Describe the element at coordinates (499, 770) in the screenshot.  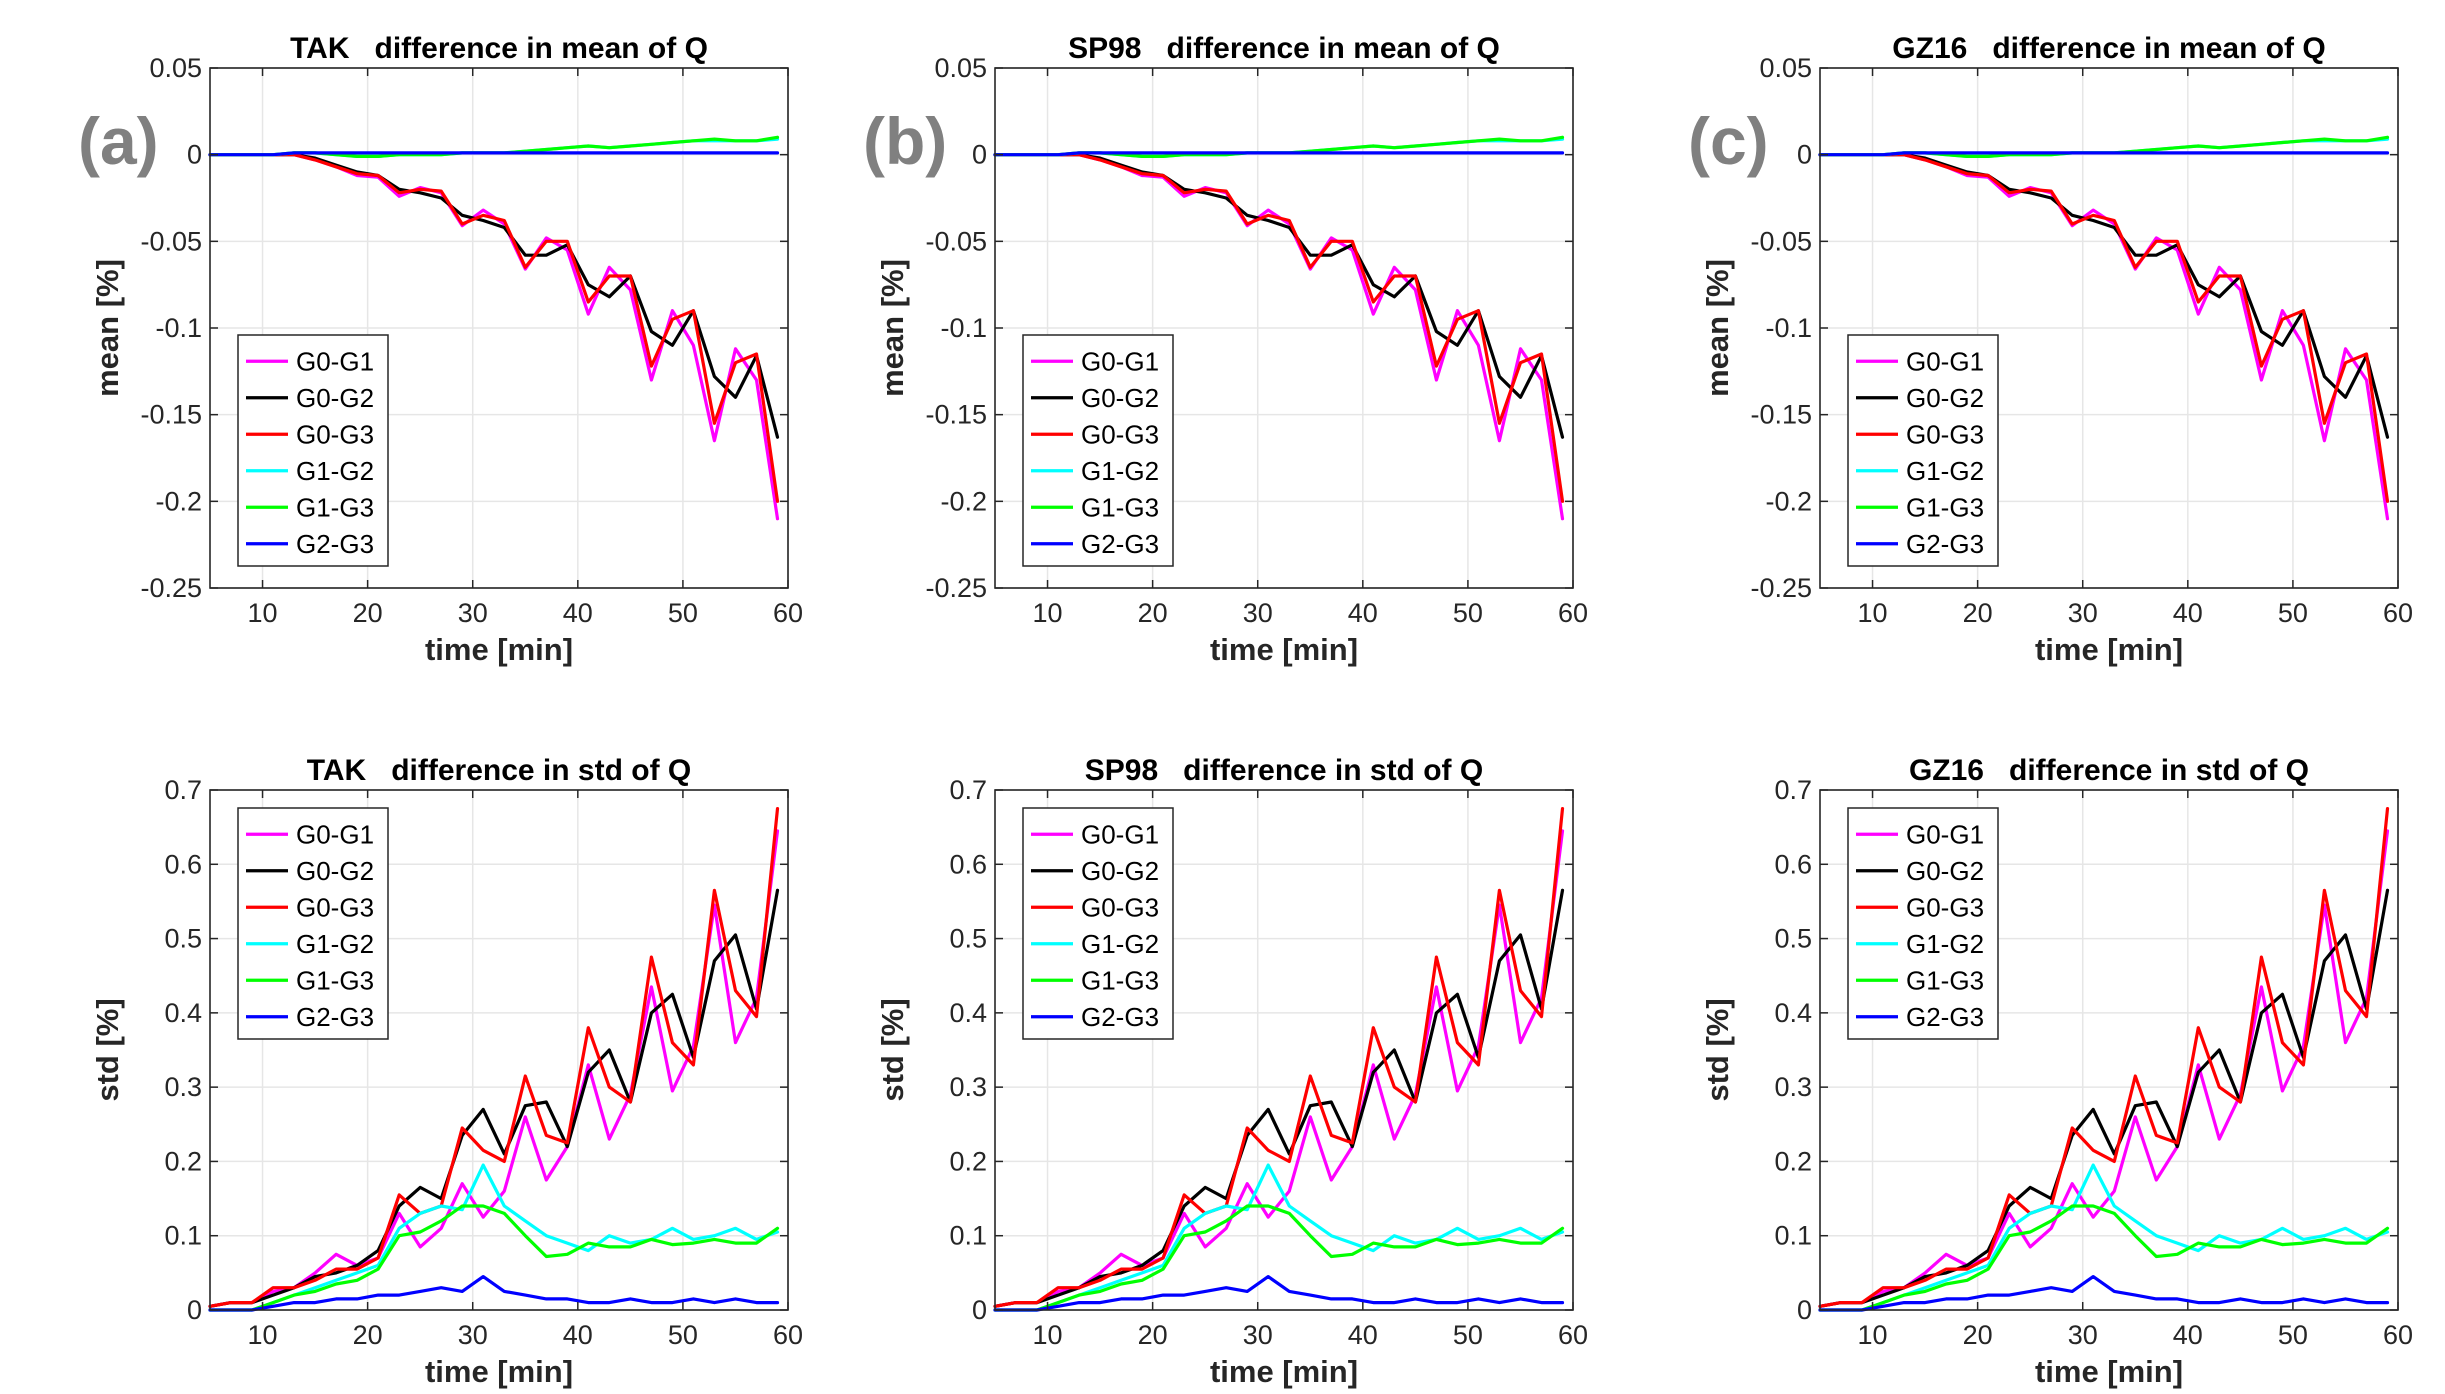
I see `chart-title: TAK difference in std of Q` at that location.